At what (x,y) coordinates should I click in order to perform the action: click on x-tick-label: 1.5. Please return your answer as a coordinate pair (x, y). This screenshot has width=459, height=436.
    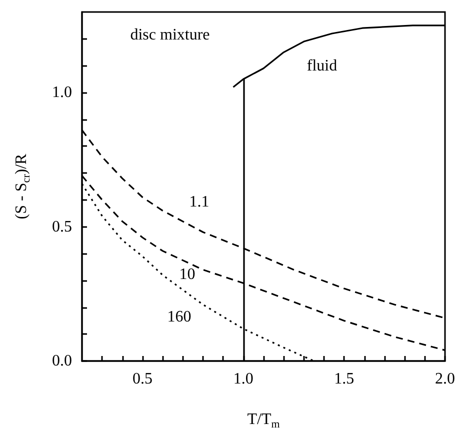
    Looking at the image, I should click on (344, 379).